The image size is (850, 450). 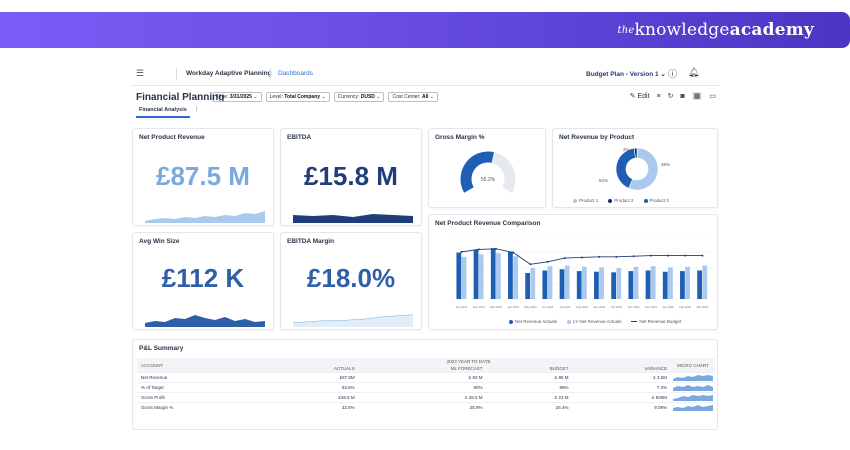 What do you see at coordinates (488, 180) in the screenshot?
I see `gauge-value: 55.2%` at bounding box center [488, 180].